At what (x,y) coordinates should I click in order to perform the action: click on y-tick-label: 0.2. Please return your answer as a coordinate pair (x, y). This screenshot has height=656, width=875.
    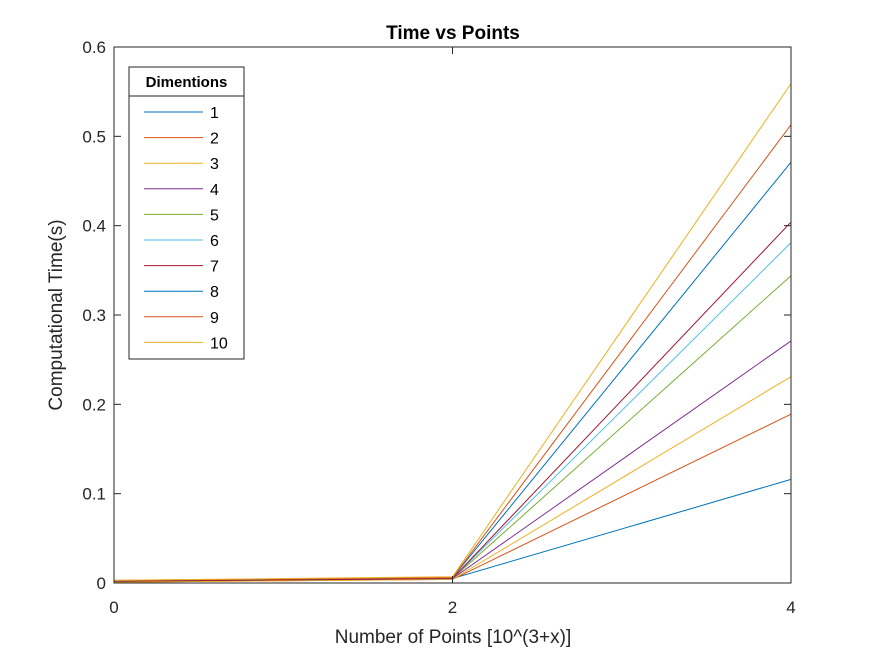
    Looking at the image, I should click on (94, 404).